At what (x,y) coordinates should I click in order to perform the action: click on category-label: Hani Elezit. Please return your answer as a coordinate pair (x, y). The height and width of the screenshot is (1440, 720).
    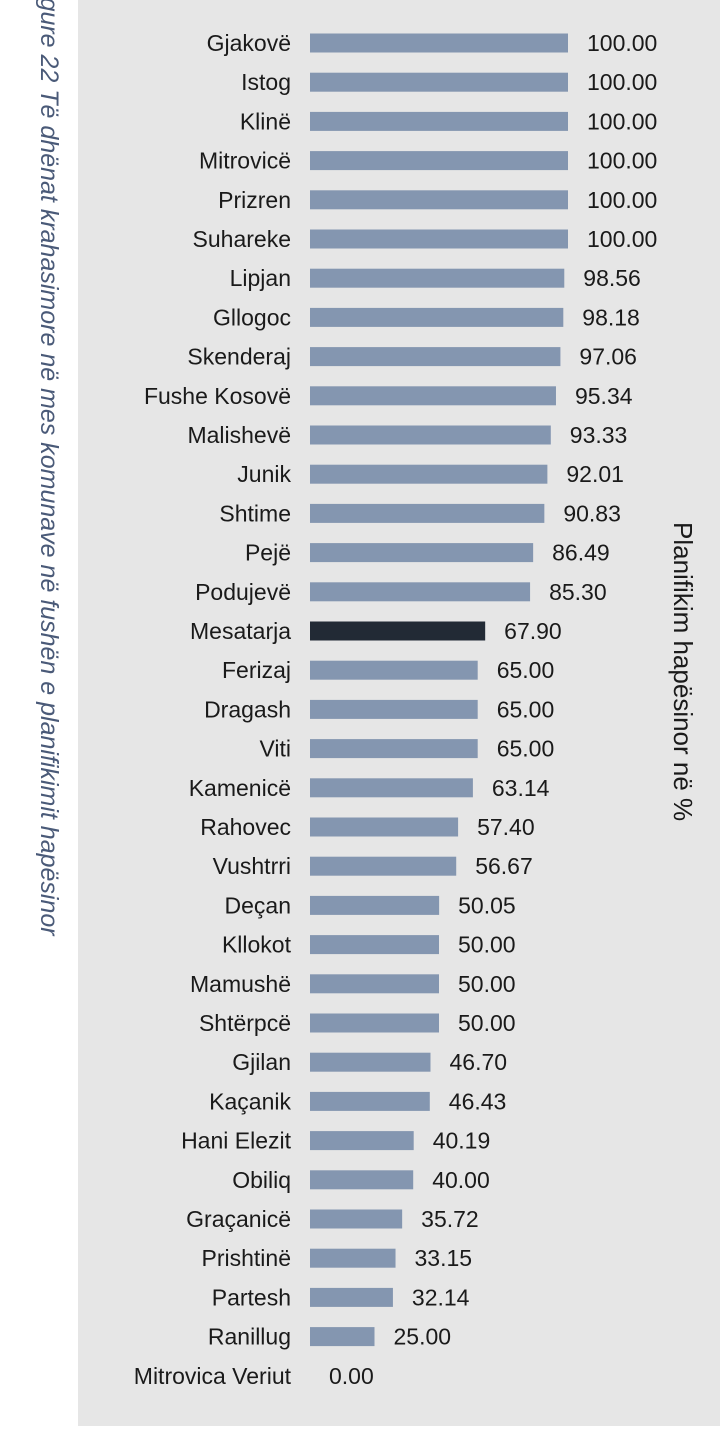
    Looking at the image, I should click on (236, 1141).